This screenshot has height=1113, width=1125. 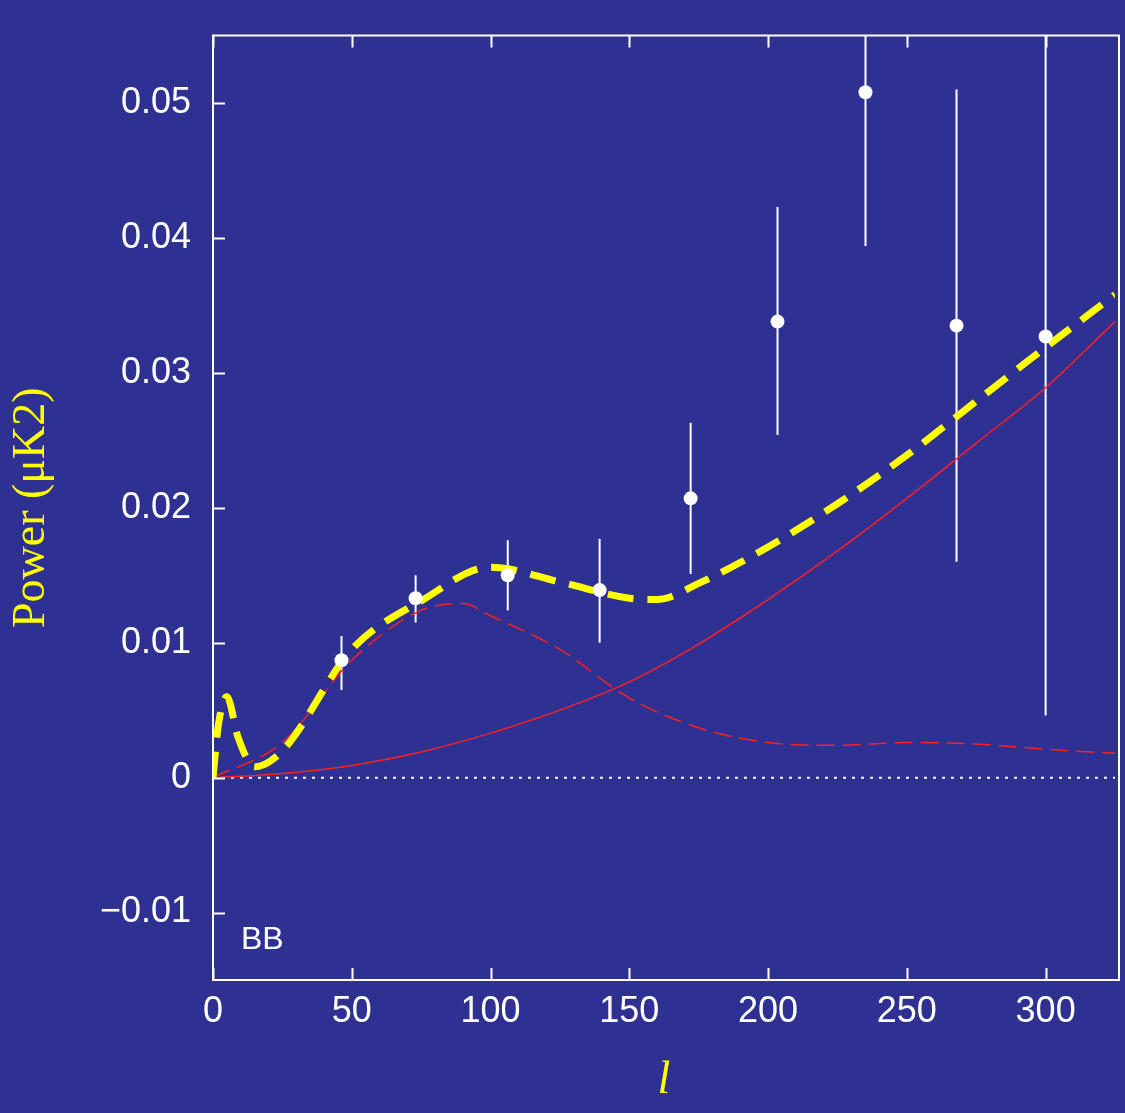 I want to click on x-tick-label: 50, so click(x=351, y=1009).